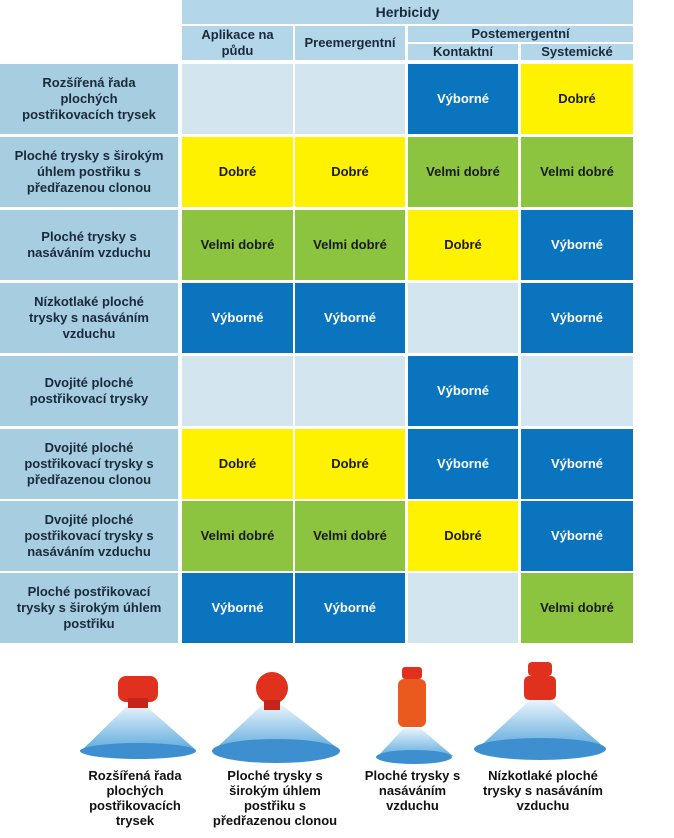  Describe the element at coordinates (350, 43) in the screenshot. I see `column-header: Preemergentní` at that location.